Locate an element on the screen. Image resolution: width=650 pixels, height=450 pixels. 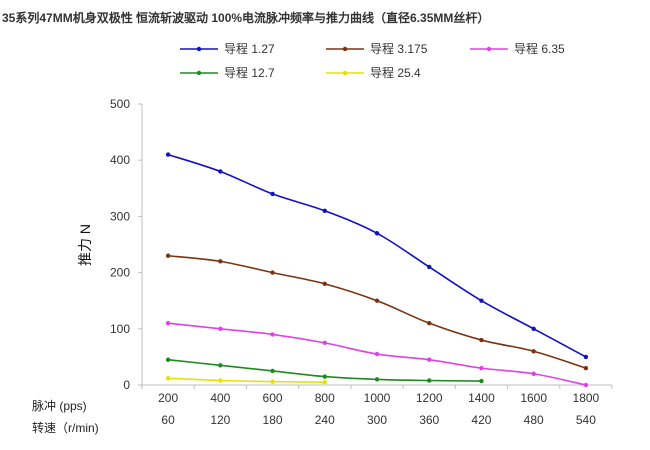
legend-item: 导程 25.4 is located at coordinates (373, 72).